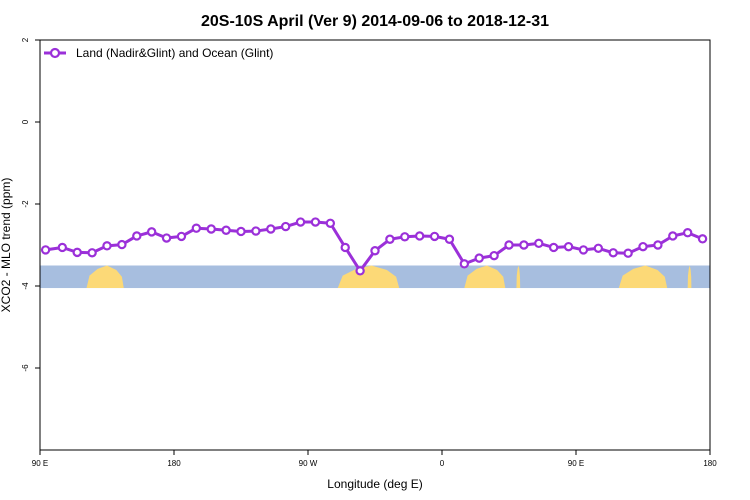 The height and width of the screenshot is (500, 750). Describe the element at coordinates (25, 368) in the screenshot. I see `y-tick-label: -6` at that location.